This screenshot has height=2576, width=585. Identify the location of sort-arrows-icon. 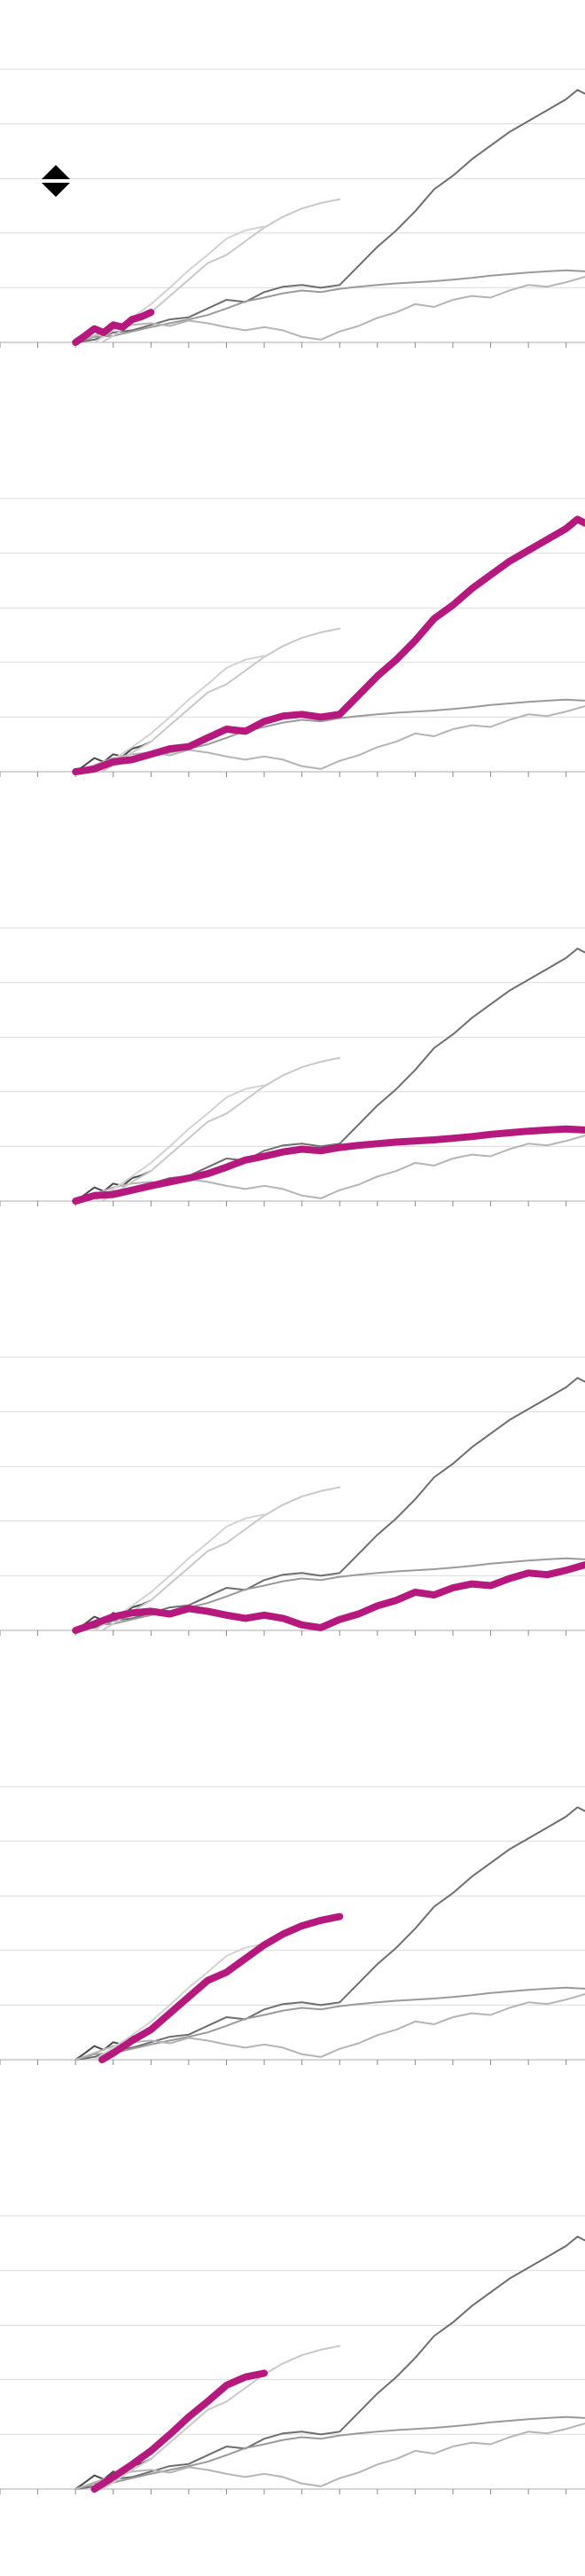
(56, 181).